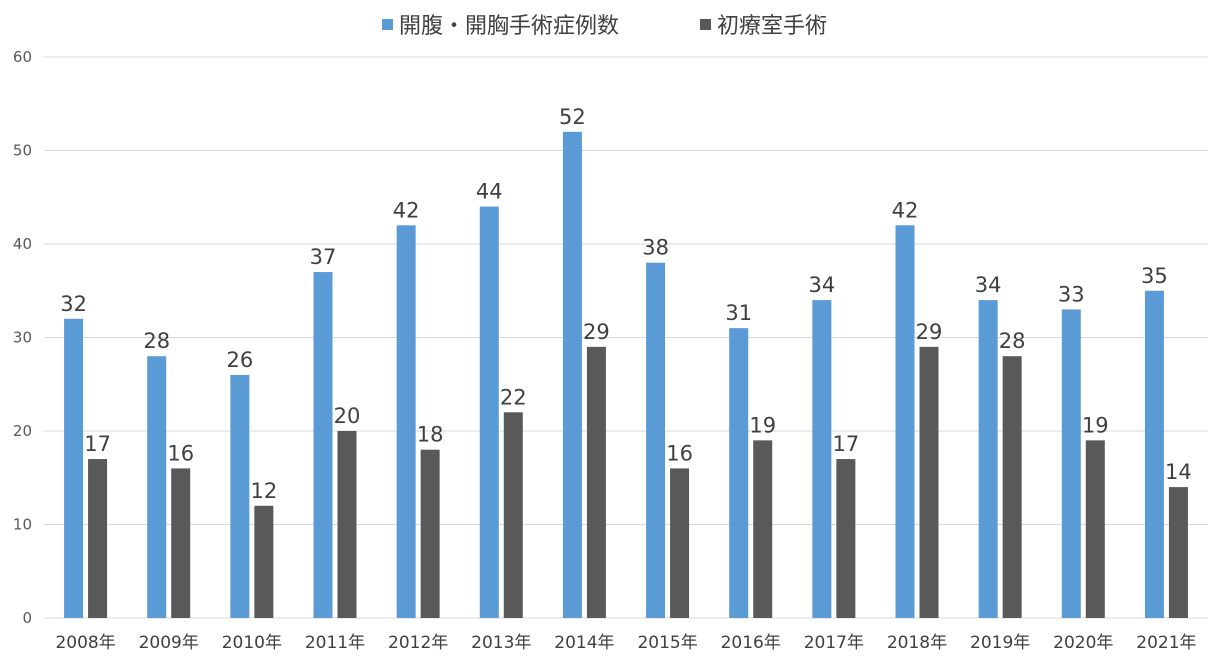 This screenshot has height=663, width=1224. Describe the element at coordinates (387, 24) in the screenshot. I see `legend-swatch-series0` at that location.